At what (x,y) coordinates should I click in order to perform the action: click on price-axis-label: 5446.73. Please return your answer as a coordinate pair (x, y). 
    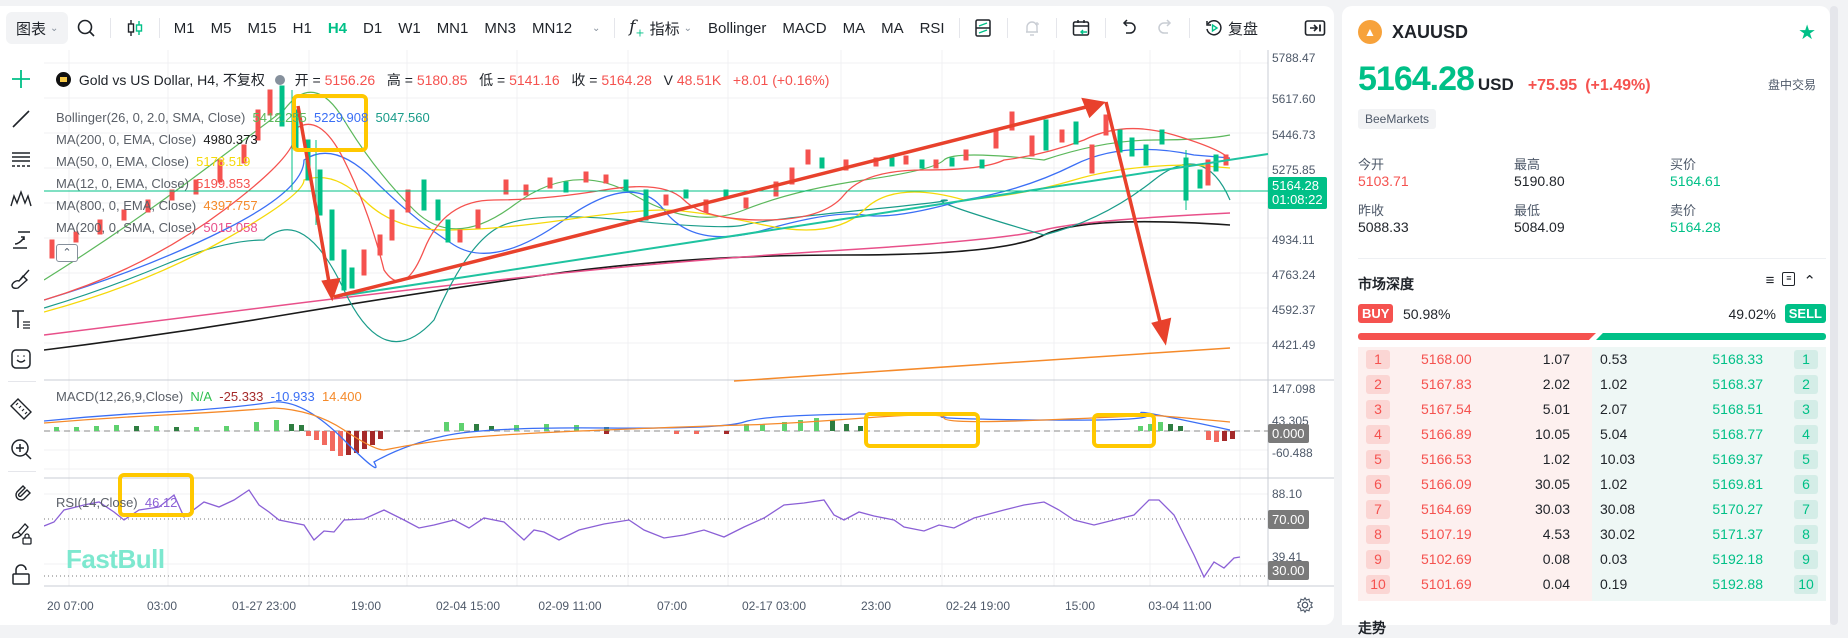
    Looking at the image, I should click on (1294, 135).